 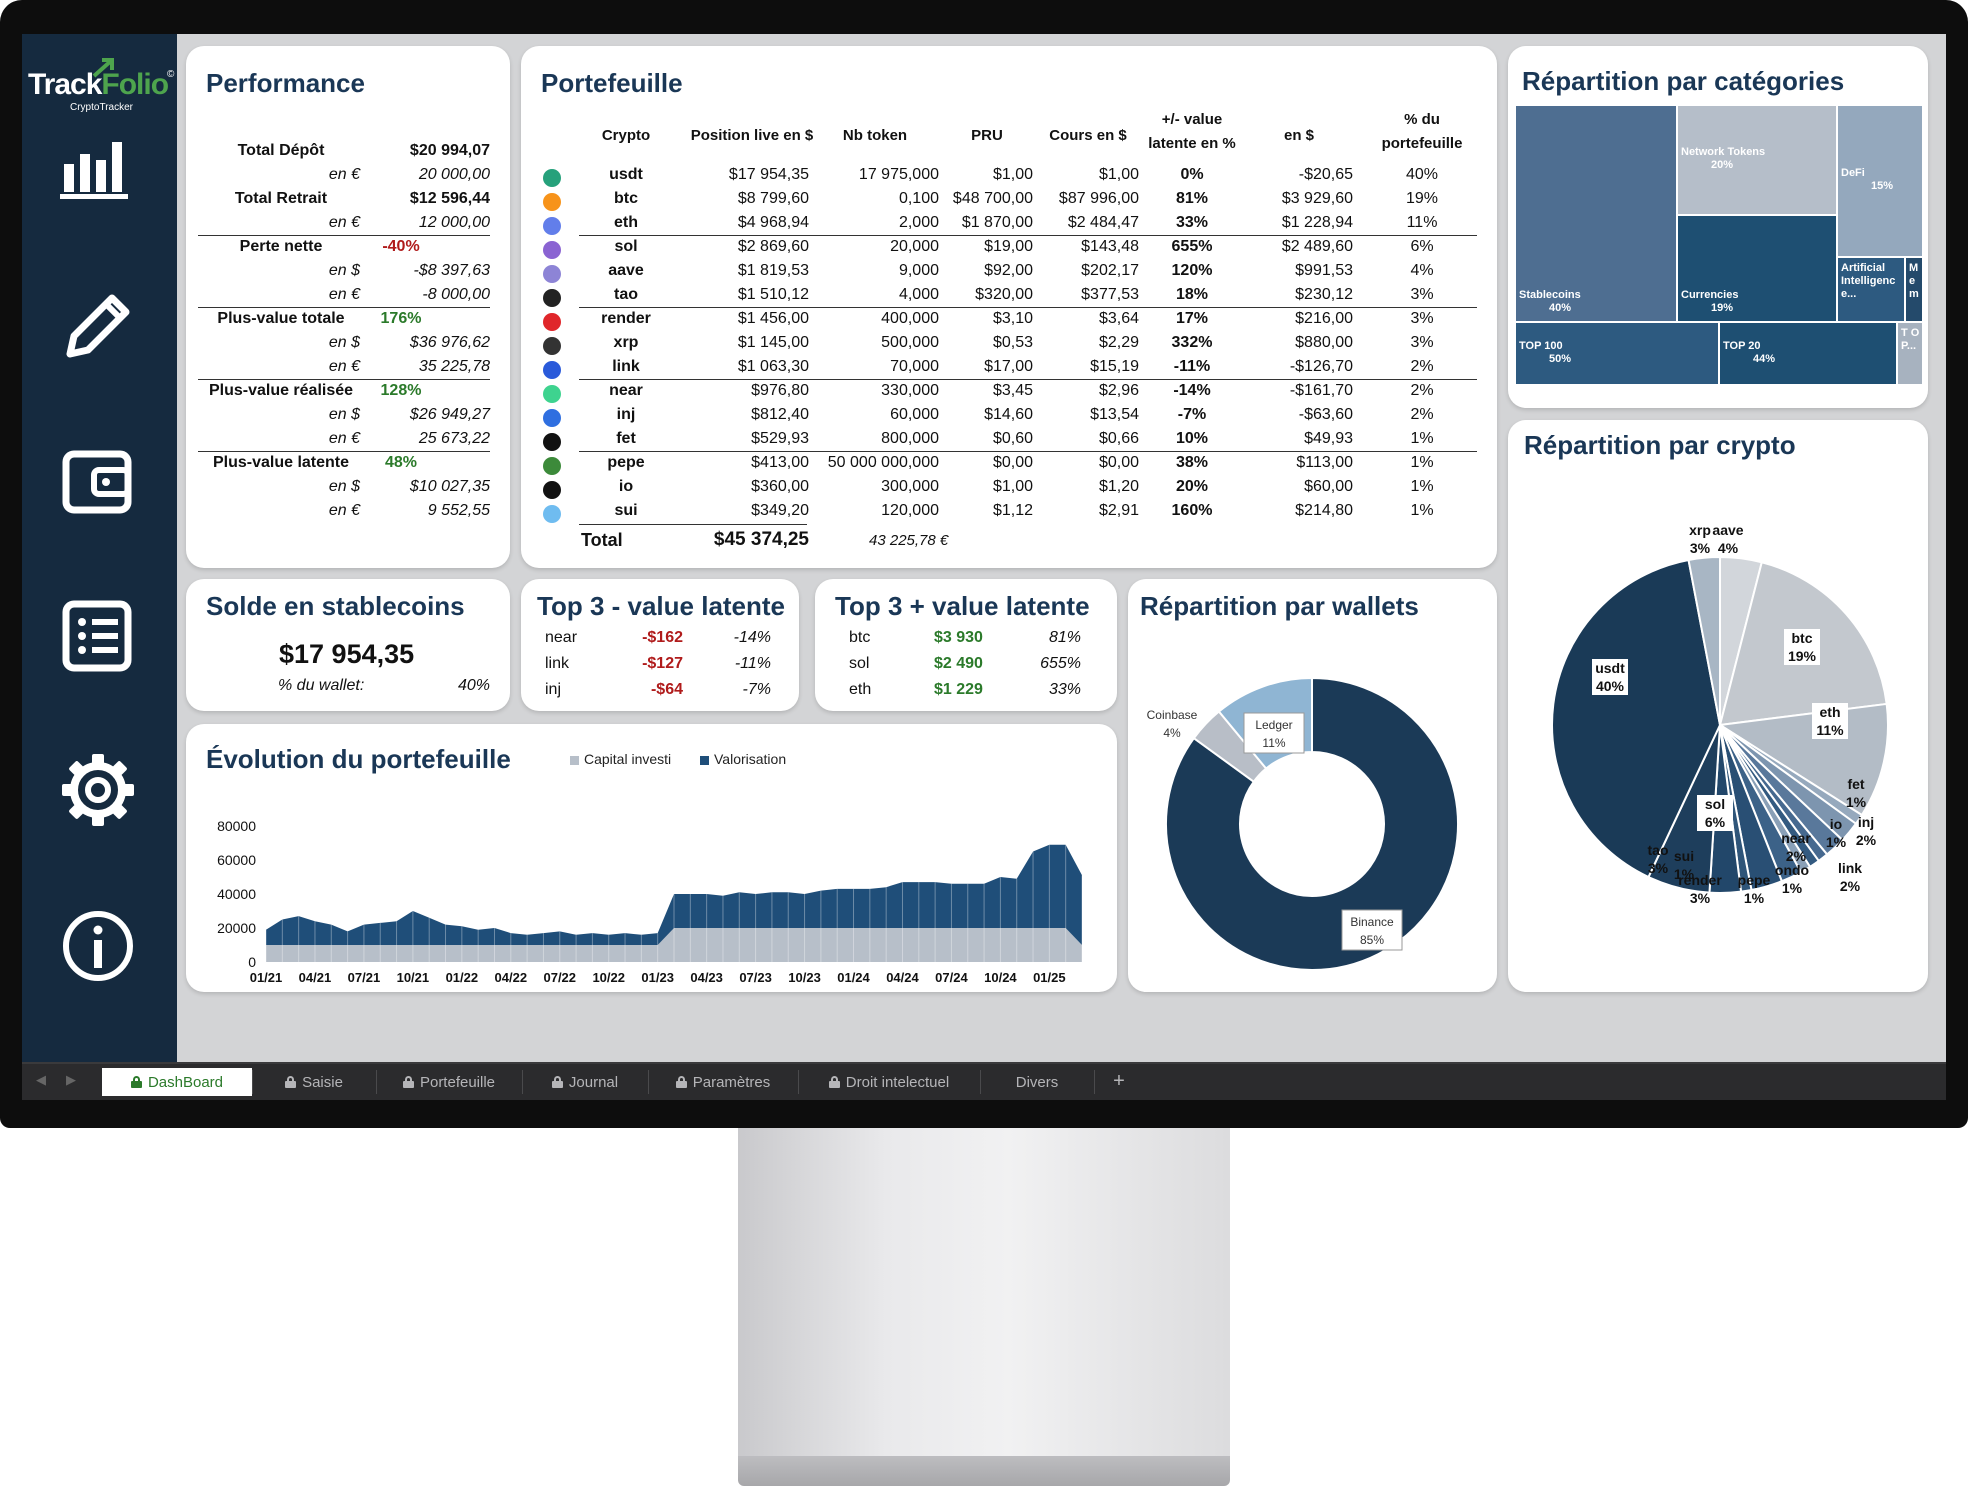 What do you see at coordinates (1757, 160) in the screenshot?
I see `treemap-cell-1: Network Tokens 20%` at bounding box center [1757, 160].